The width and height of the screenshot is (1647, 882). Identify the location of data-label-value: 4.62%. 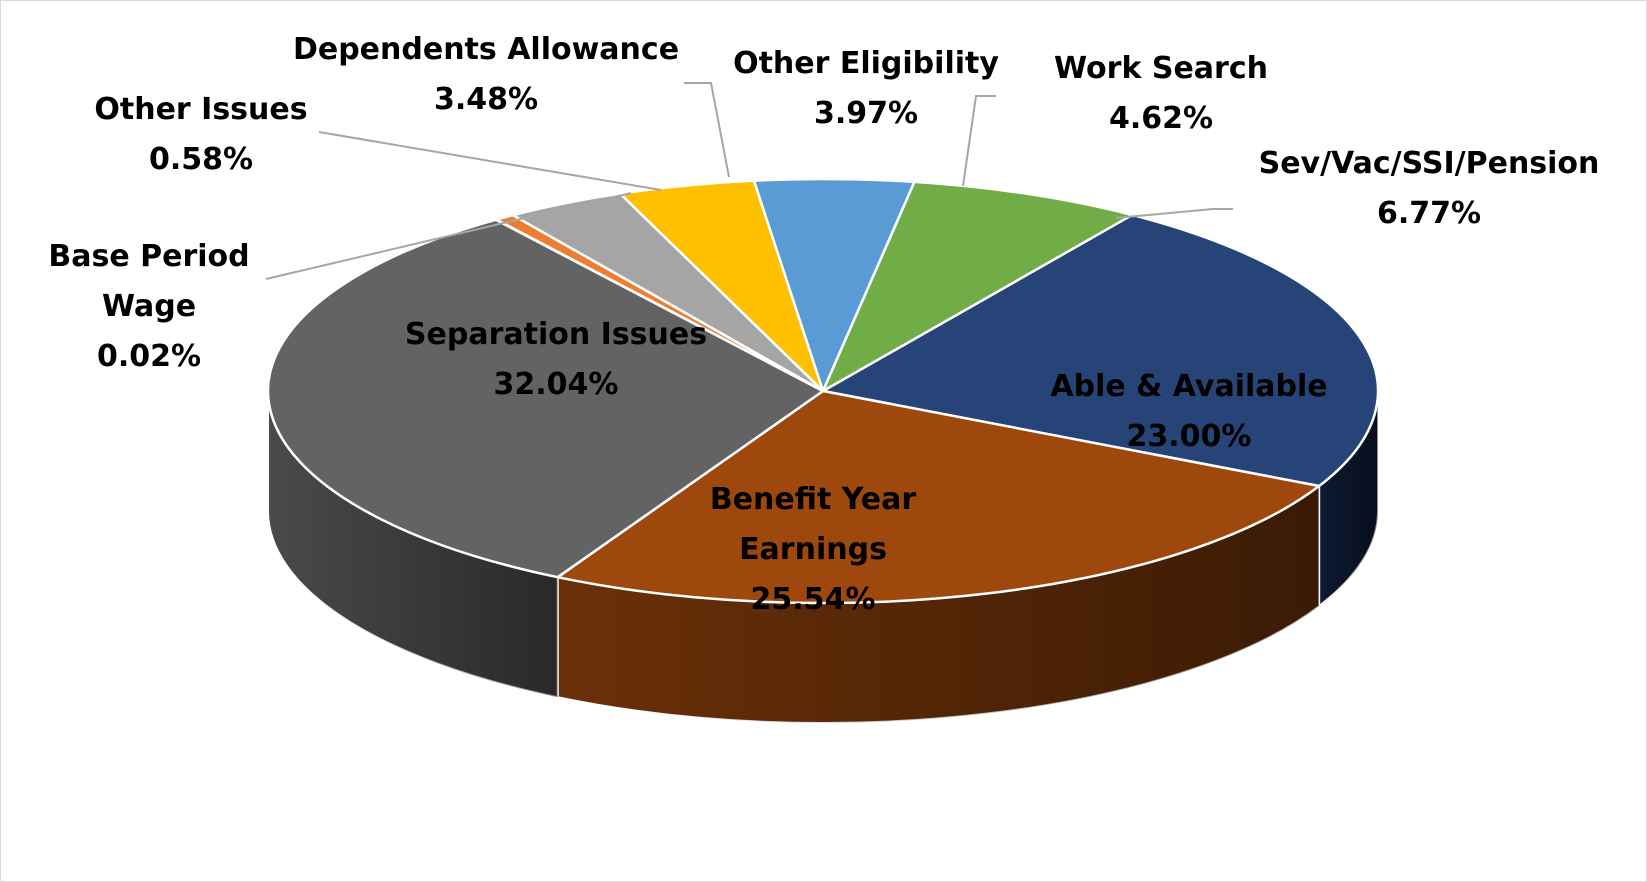
(1161, 118).